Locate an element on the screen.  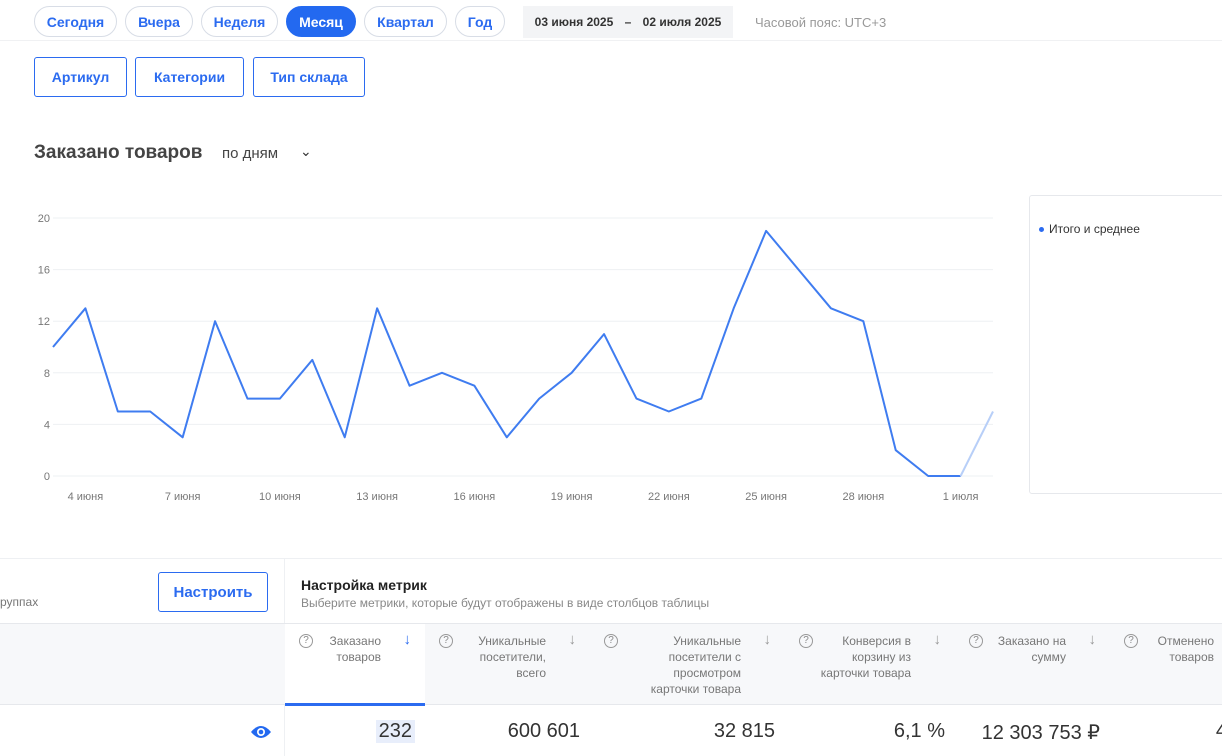
x-tick-label: 28 июня is located at coordinates (863, 497).